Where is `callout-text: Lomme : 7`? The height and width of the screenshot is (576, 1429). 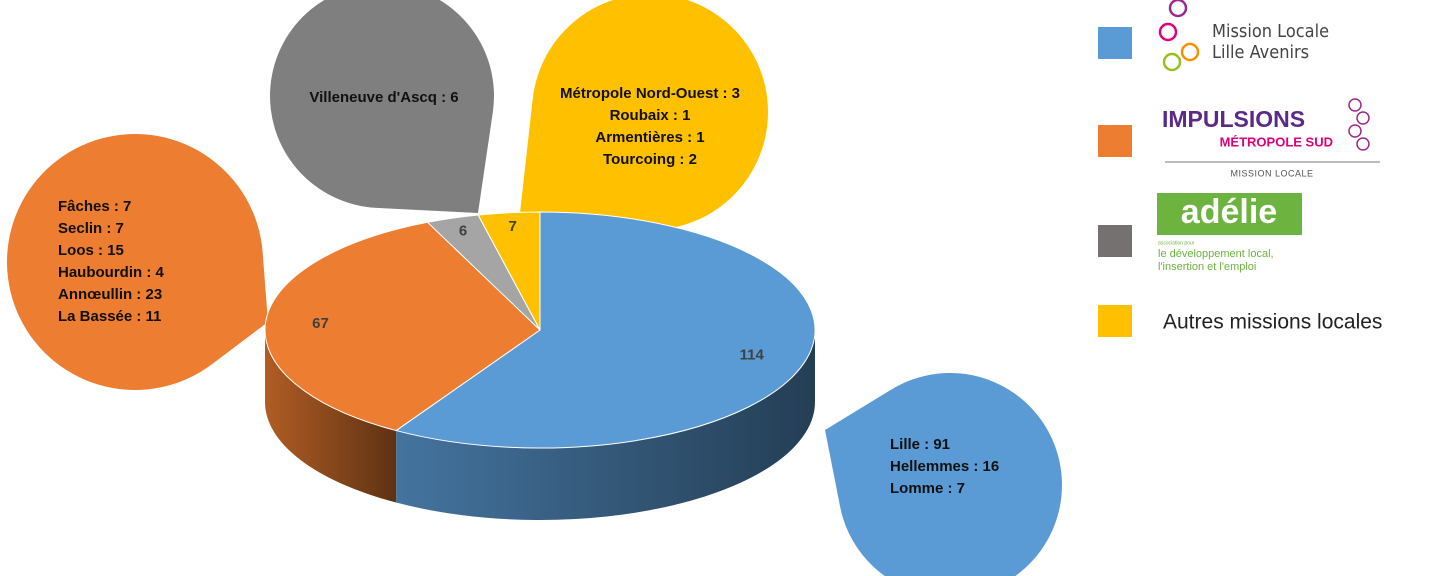 callout-text: Lomme : 7 is located at coordinates (927, 488).